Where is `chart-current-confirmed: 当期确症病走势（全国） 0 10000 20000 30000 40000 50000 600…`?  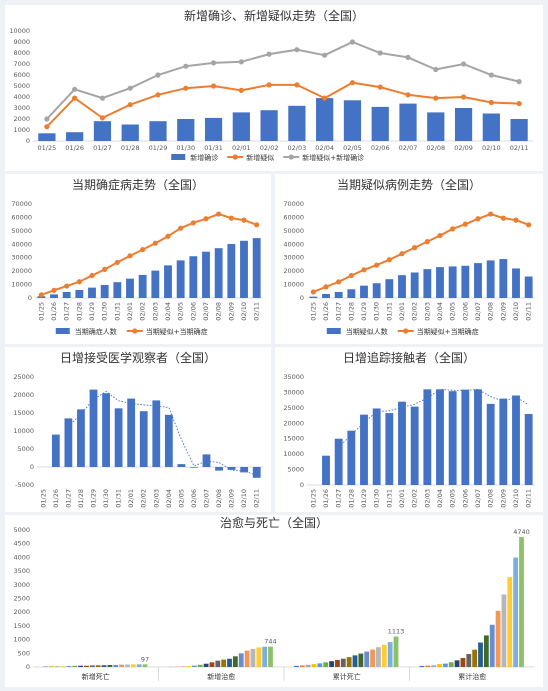
chart-current-confirmed: 当期确症病走势（全国） 0 10000 20000 30000 40000 50000 600… is located at coordinates (137, 256).